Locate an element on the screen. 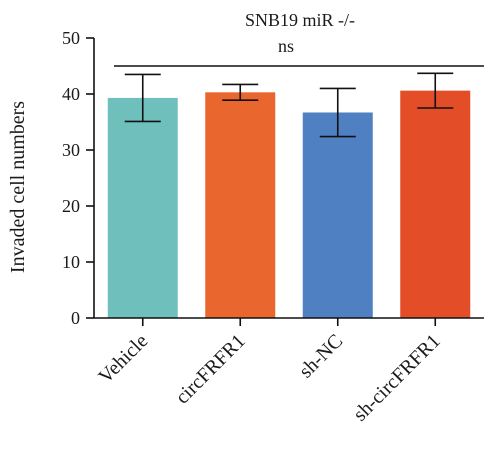 The image size is (500, 461). x-tick-label: sh-NC is located at coordinates (321, 356).